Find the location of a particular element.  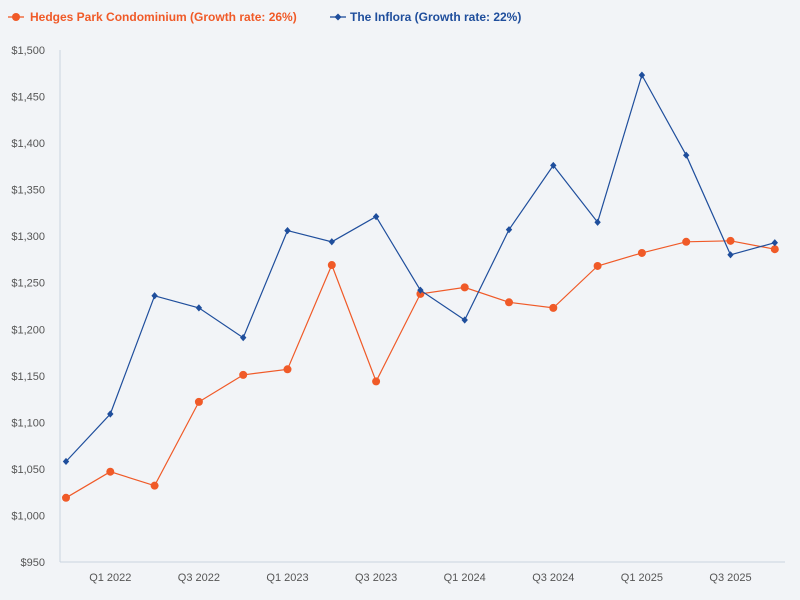

y-tick-label: $1,100 is located at coordinates (28, 423).